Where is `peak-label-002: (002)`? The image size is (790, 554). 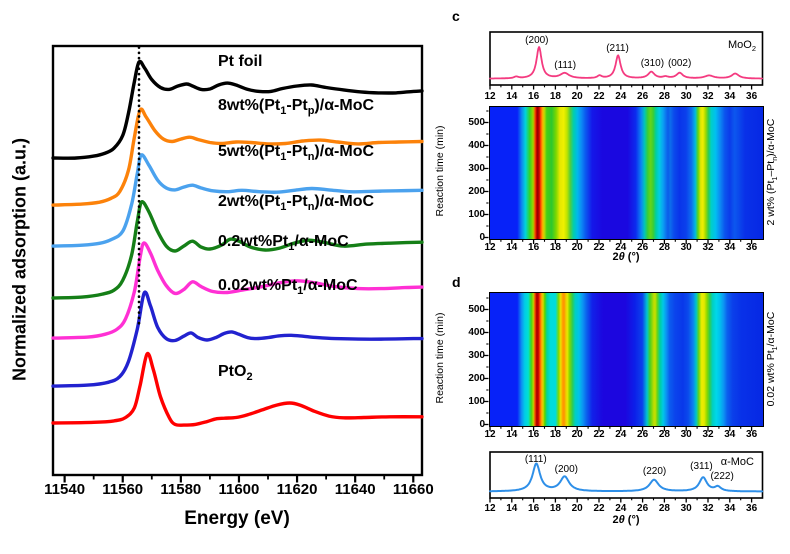
peak-label-002: (002) is located at coordinates (679, 63).